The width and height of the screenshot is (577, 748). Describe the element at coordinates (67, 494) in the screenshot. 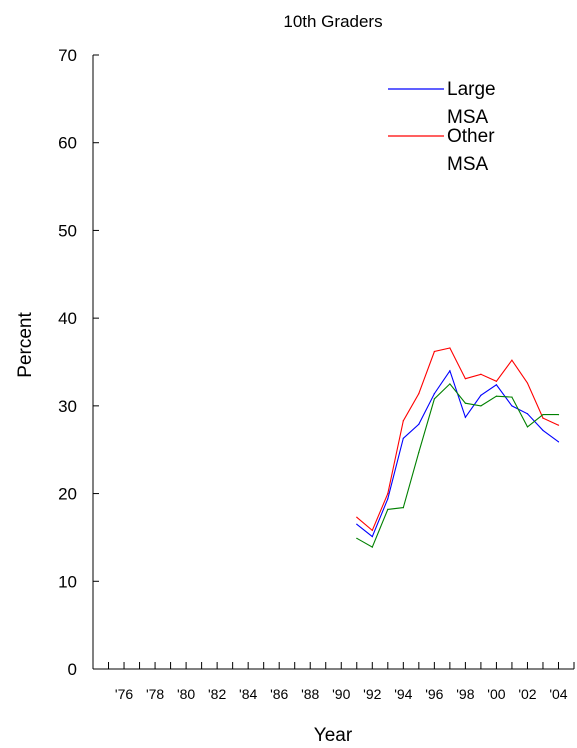

I see `y-tick-label: 20` at that location.